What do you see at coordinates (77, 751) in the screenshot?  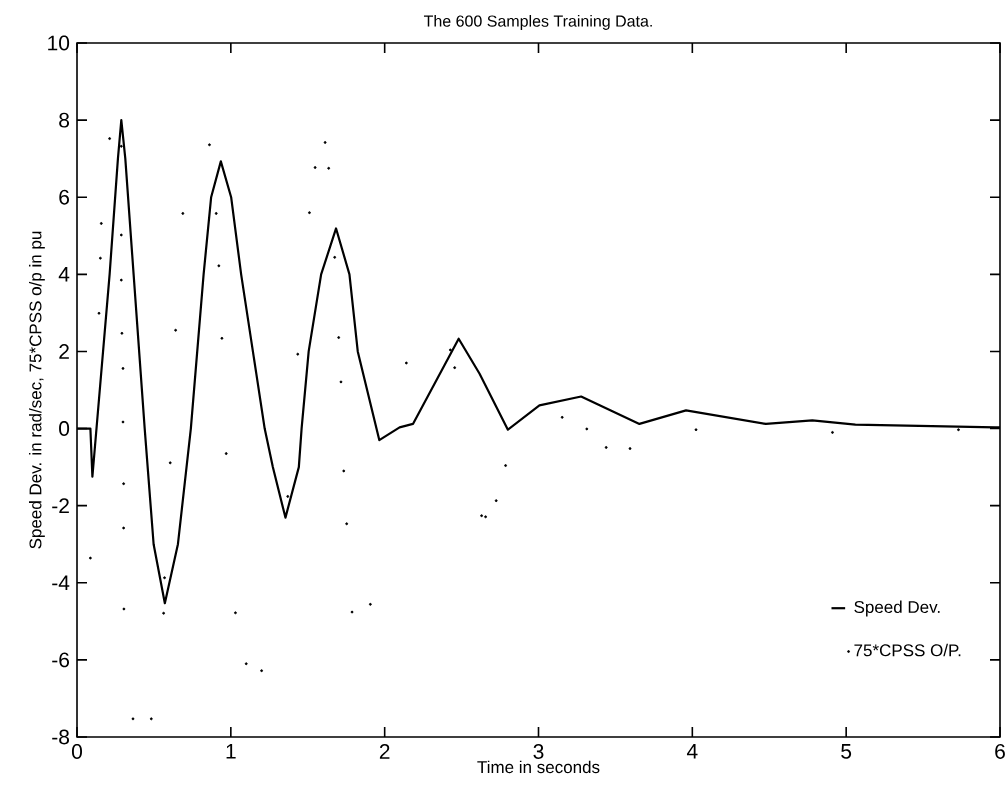 I see `x-tick-label: 0` at bounding box center [77, 751].